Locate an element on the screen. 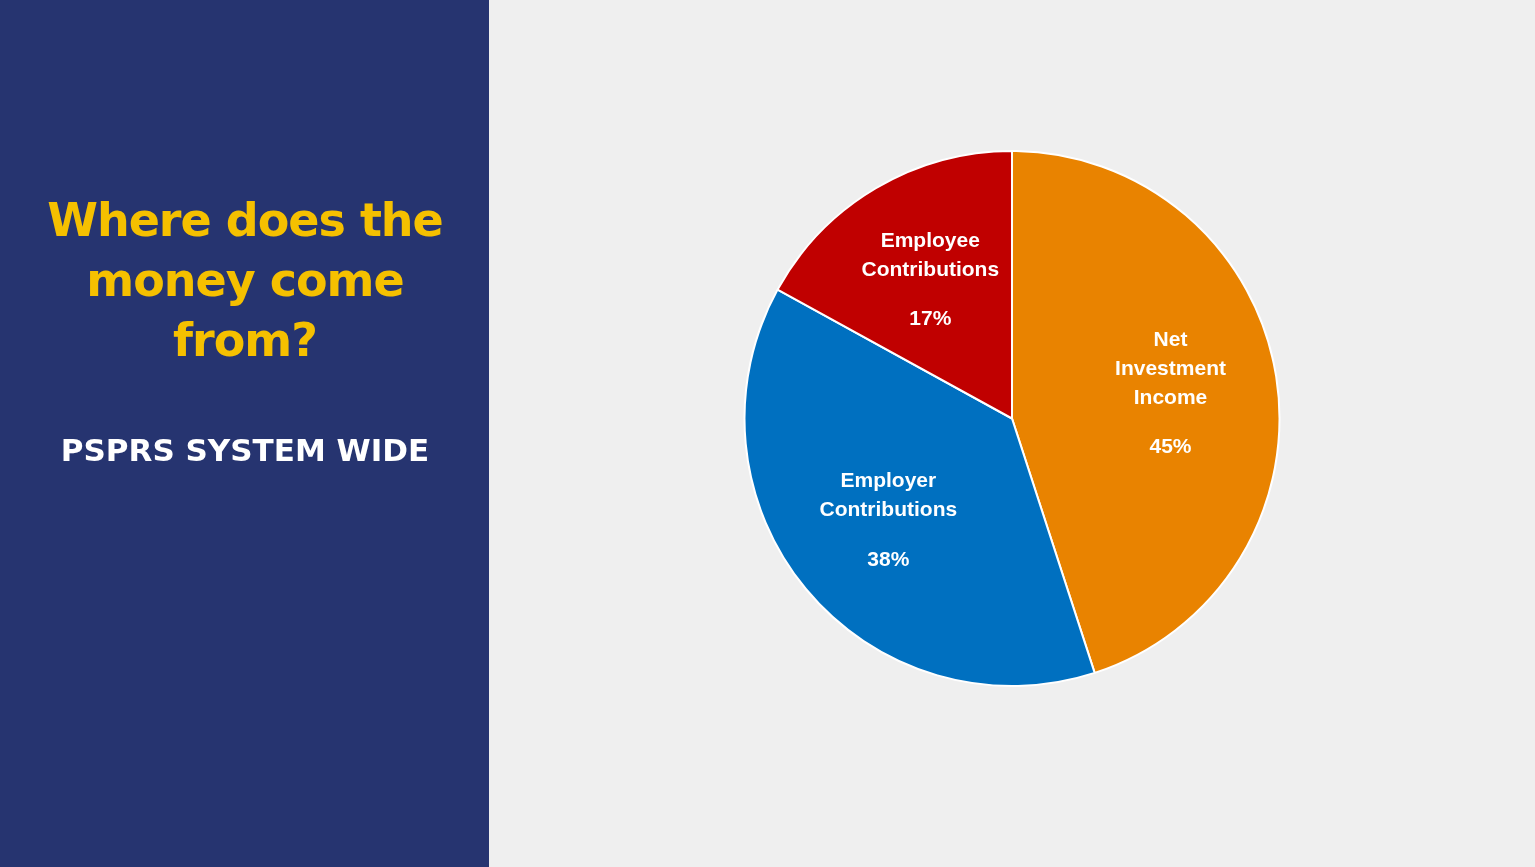 The width and height of the screenshot is (1535, 867). slice-label: Employer Contributions is located at coordinates (888, 494).